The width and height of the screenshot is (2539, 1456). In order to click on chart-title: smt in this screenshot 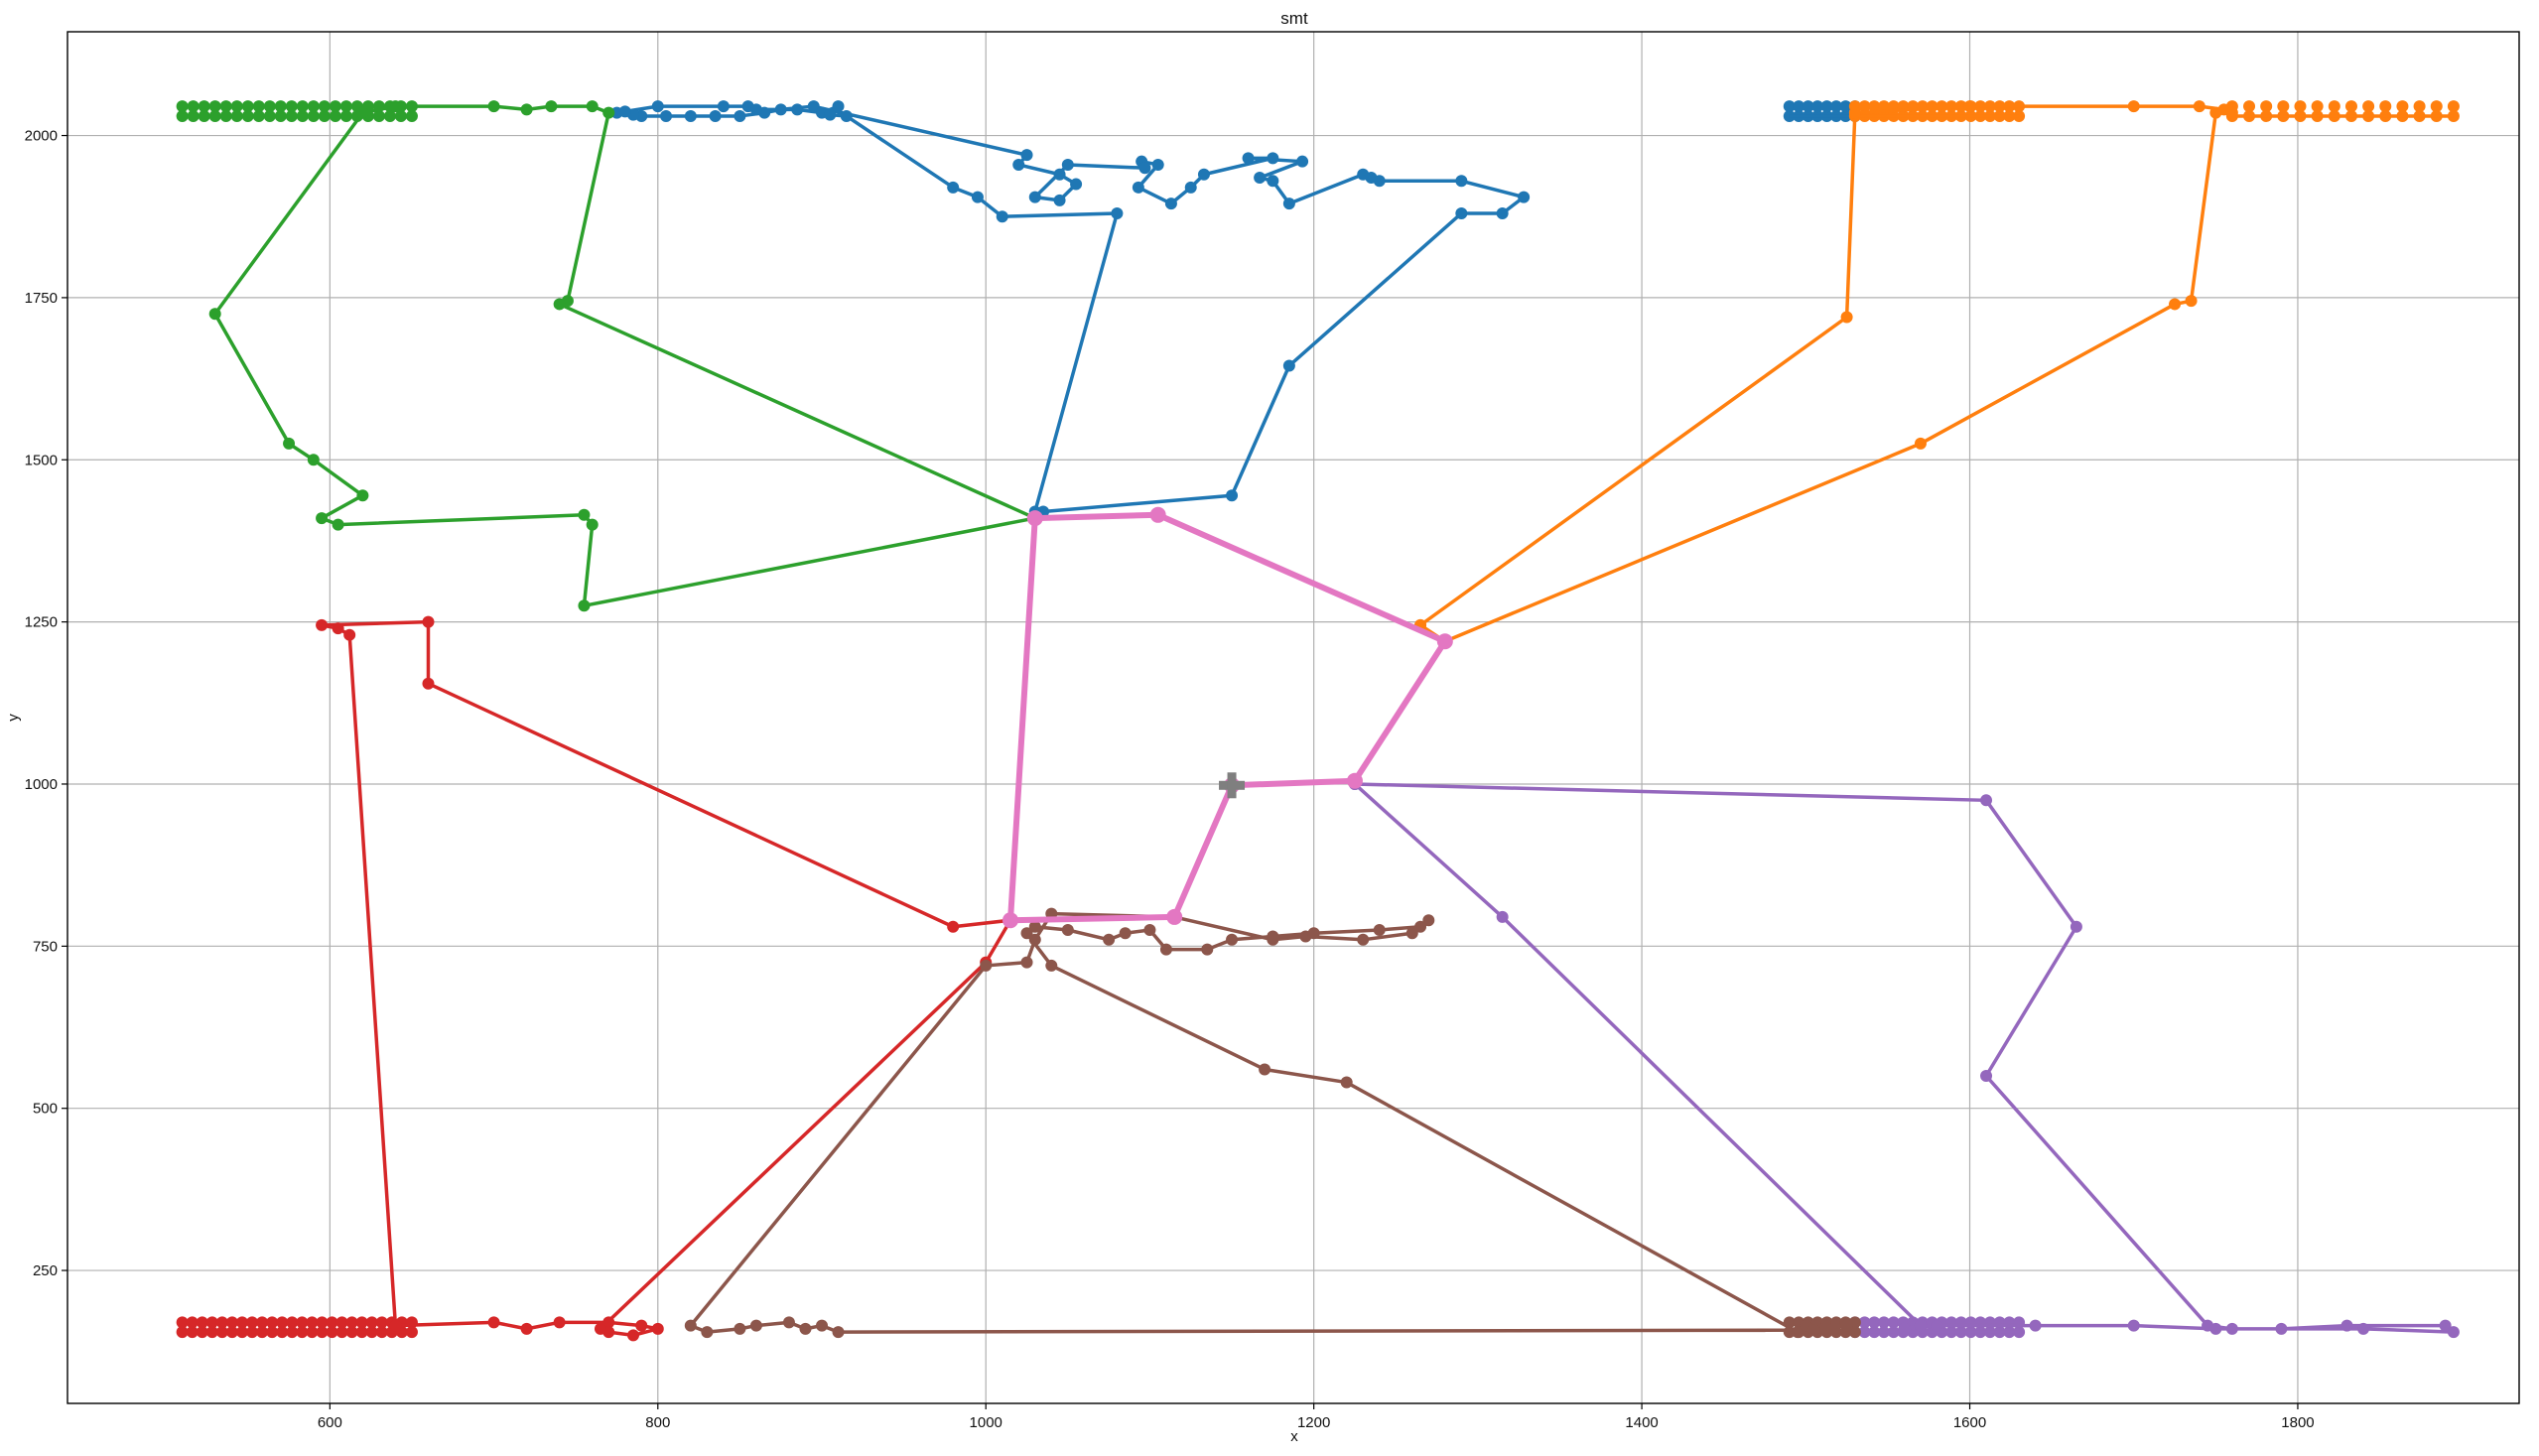, I will do `click(1294, 18)`.